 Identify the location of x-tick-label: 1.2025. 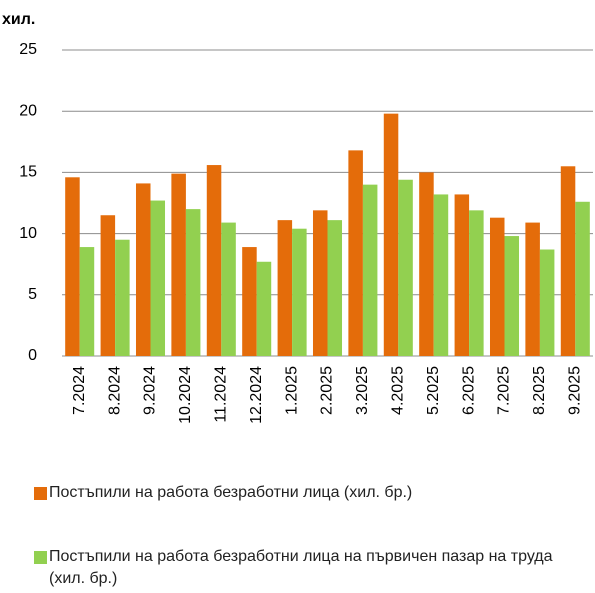
(291, 390).